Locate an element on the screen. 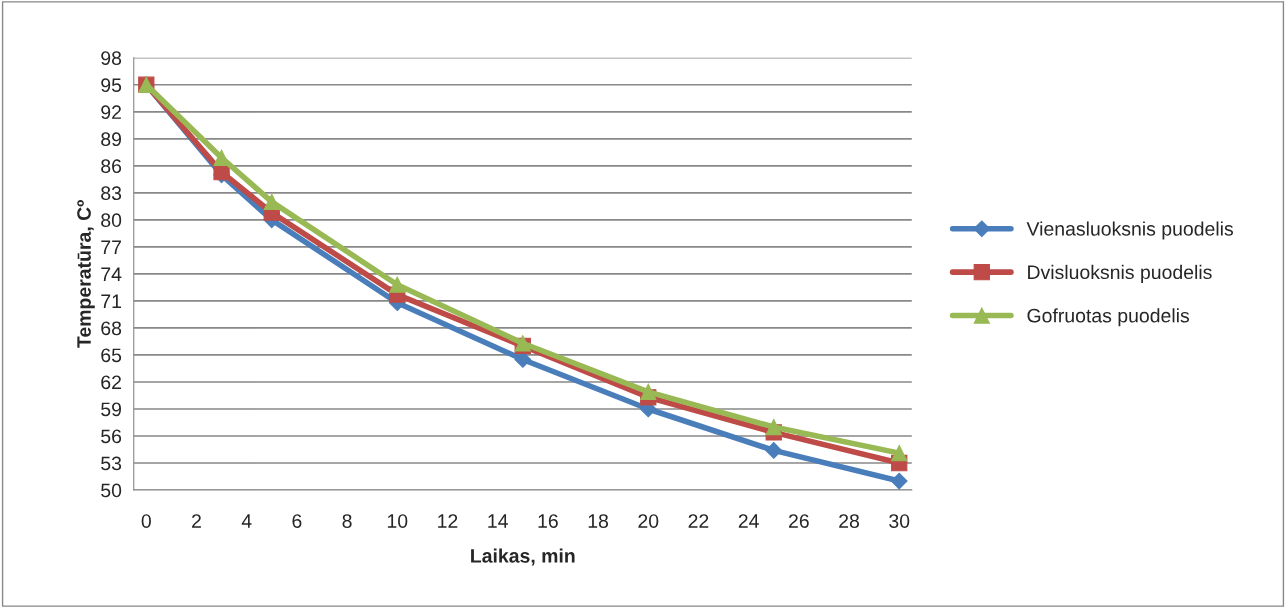  y-tick-label: 68 is located at coordinates (111, 328).